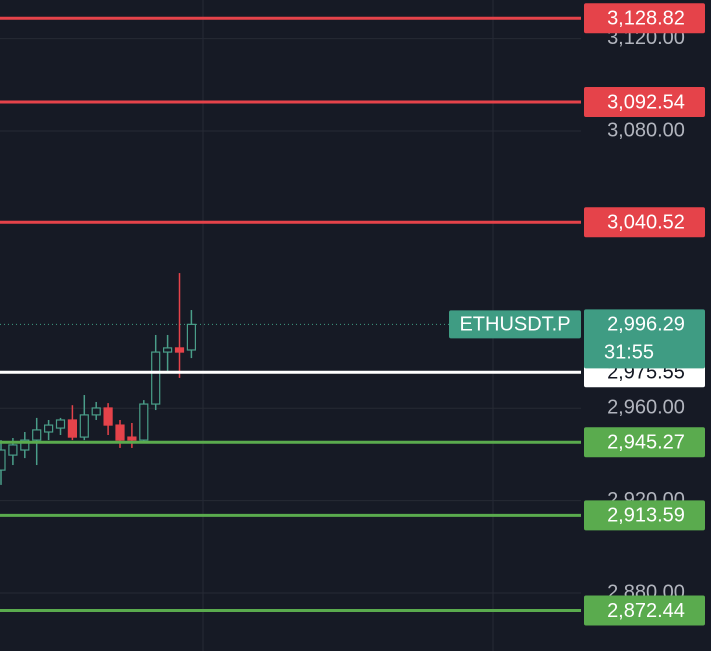 This screenshot has width=711, height=651. Describe the element at coordinates (629, 353) in the screenshot. I see `countdown-label: 31:55` at that location.